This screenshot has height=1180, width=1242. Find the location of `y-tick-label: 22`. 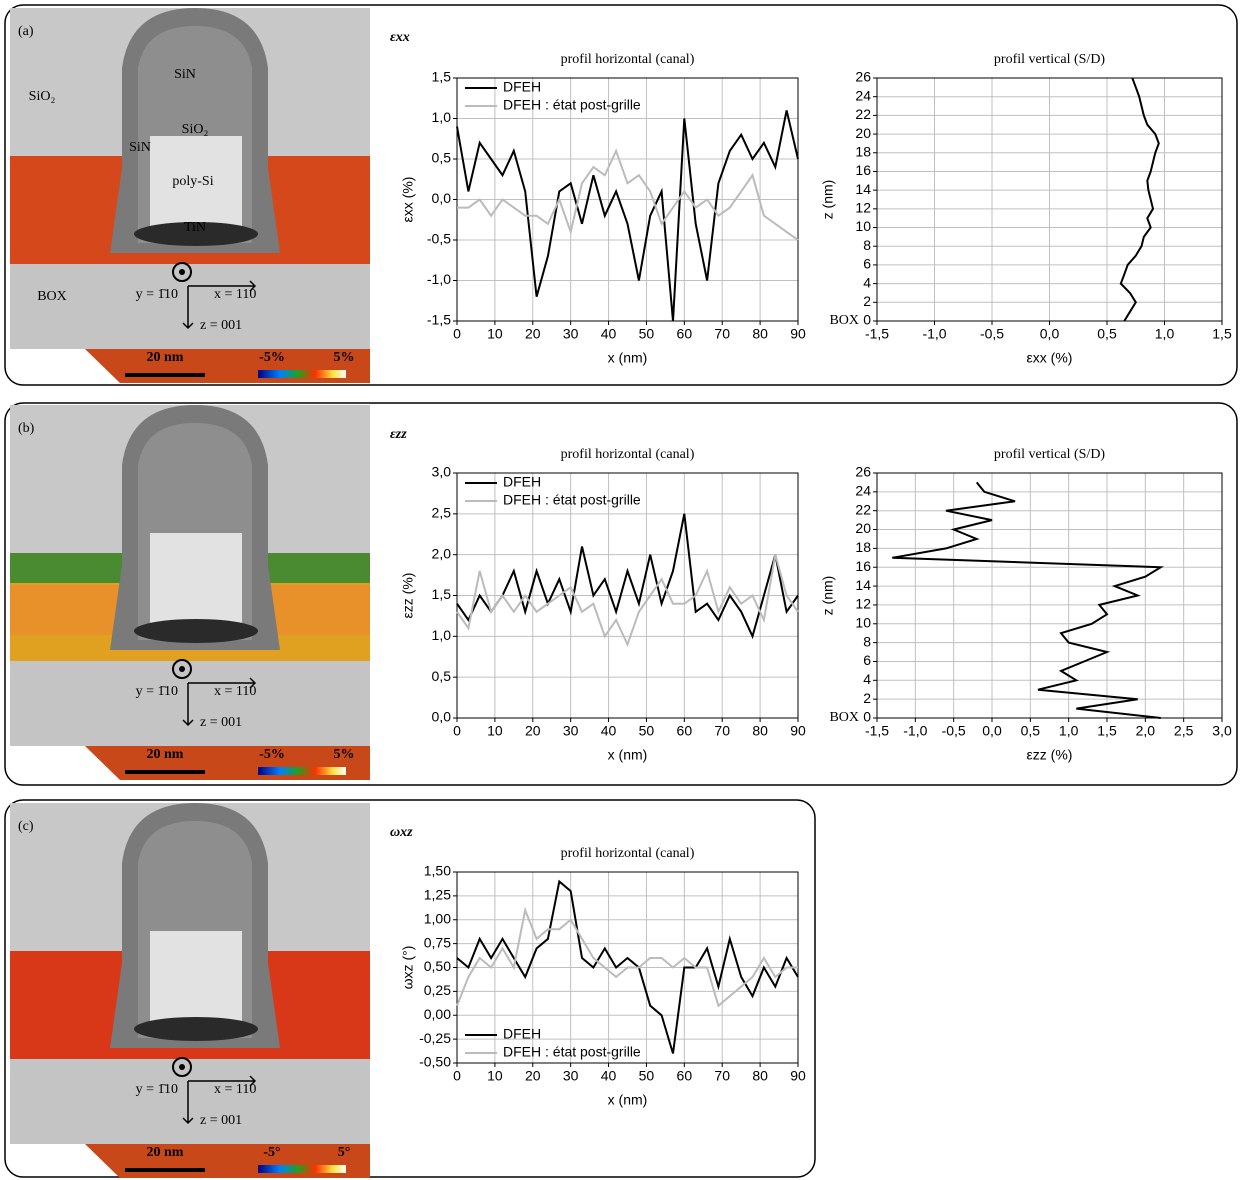

y-tick-label: 22 is located at coordinates (863, 509).